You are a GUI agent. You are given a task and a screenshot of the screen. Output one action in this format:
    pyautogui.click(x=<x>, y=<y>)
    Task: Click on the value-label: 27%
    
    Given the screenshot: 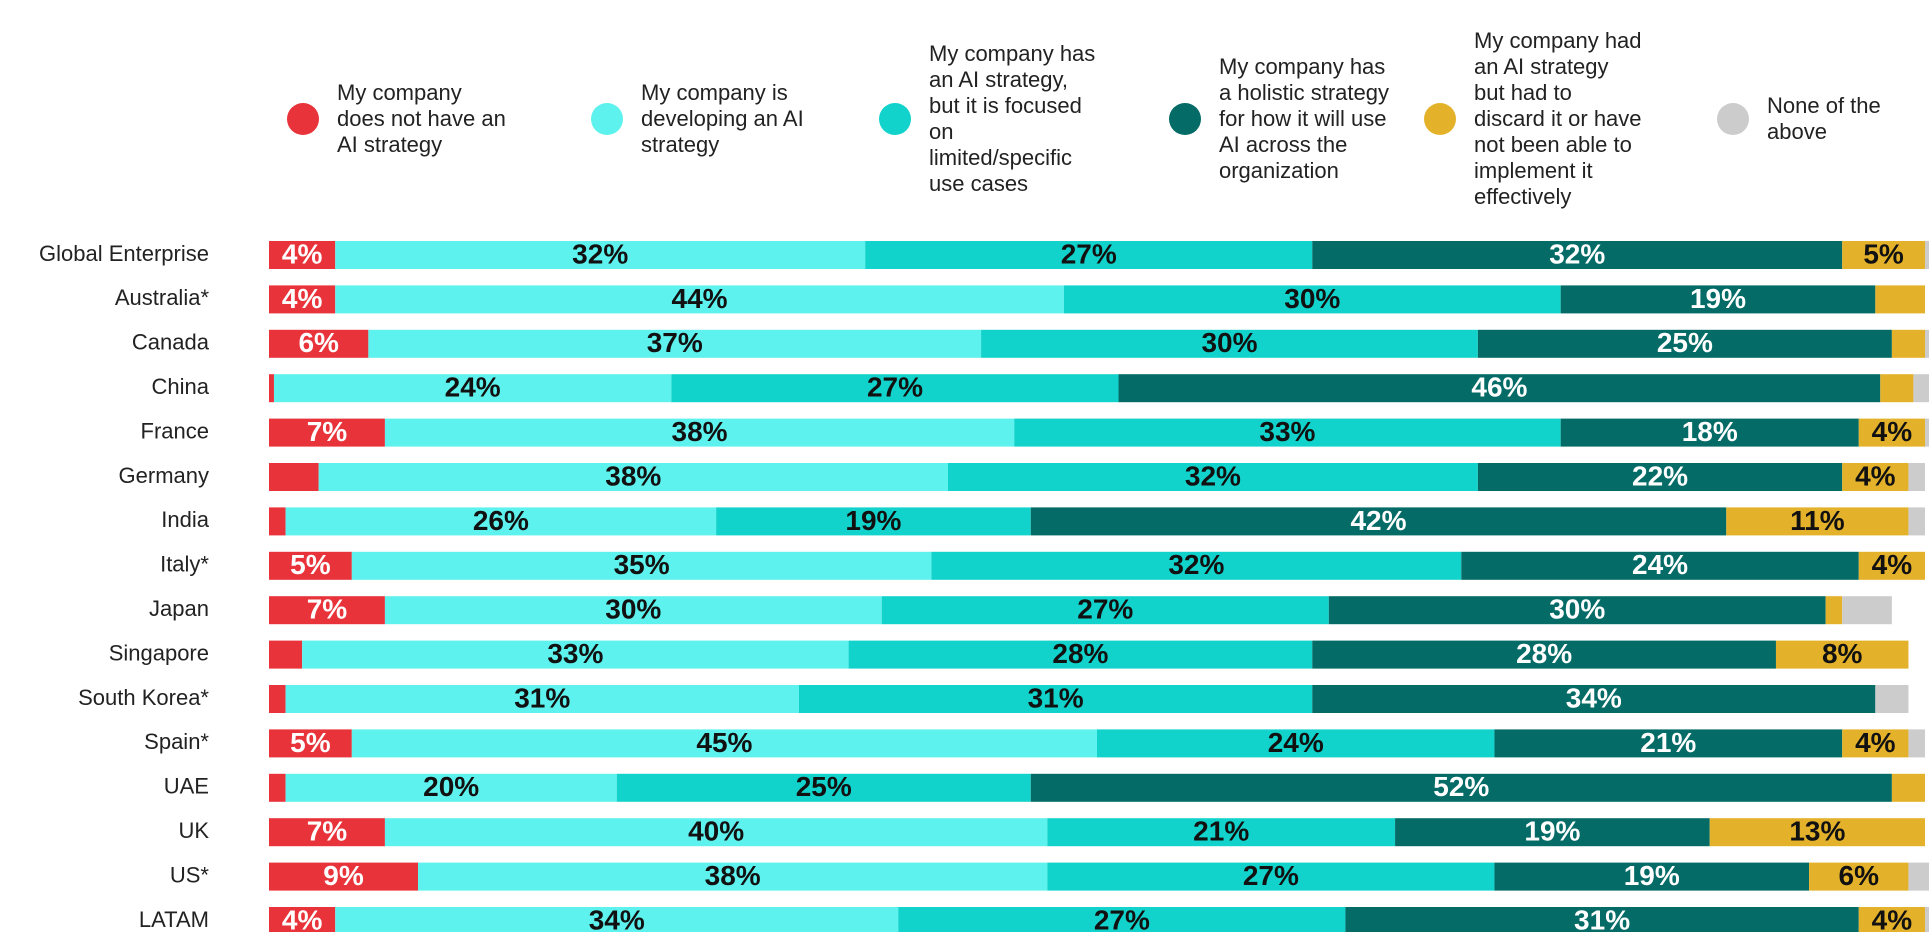 What is the action you would take?
    pyautogui.click(x=1122, y=918)
    